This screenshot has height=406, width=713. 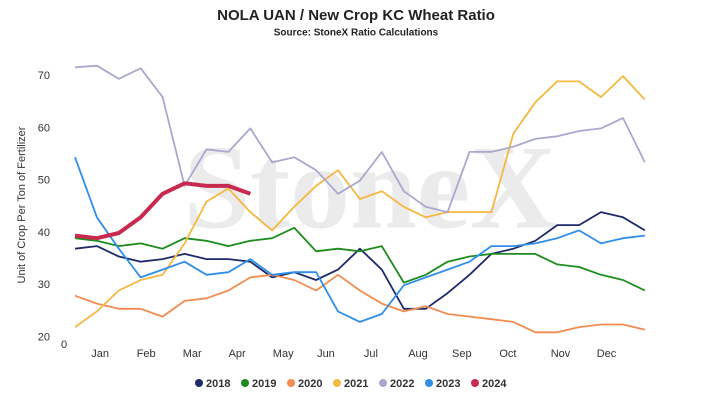 What do you see at coordinates (356, 15) in the screenshot?
I see `chart-title: NOLA UAN / New Crop KC Wheat Ratio` at bounding box center [356, 15].